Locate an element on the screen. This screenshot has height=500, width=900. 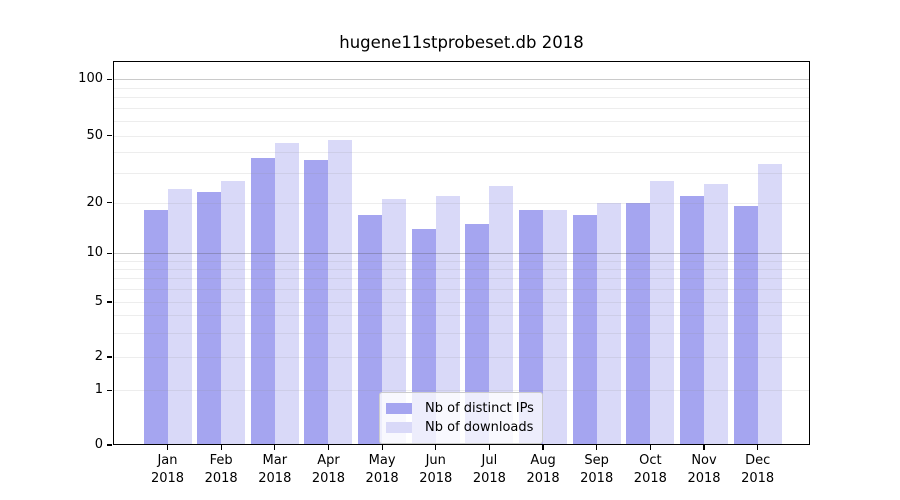
bar-distinct-ips-sep is located at coordinates (584, 329).